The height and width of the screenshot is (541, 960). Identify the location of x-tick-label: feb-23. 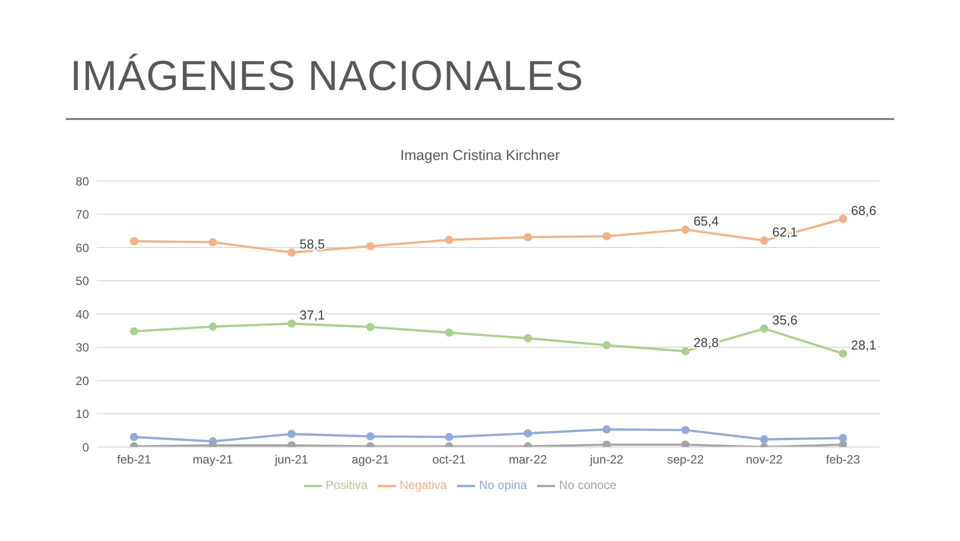
(843, 459).